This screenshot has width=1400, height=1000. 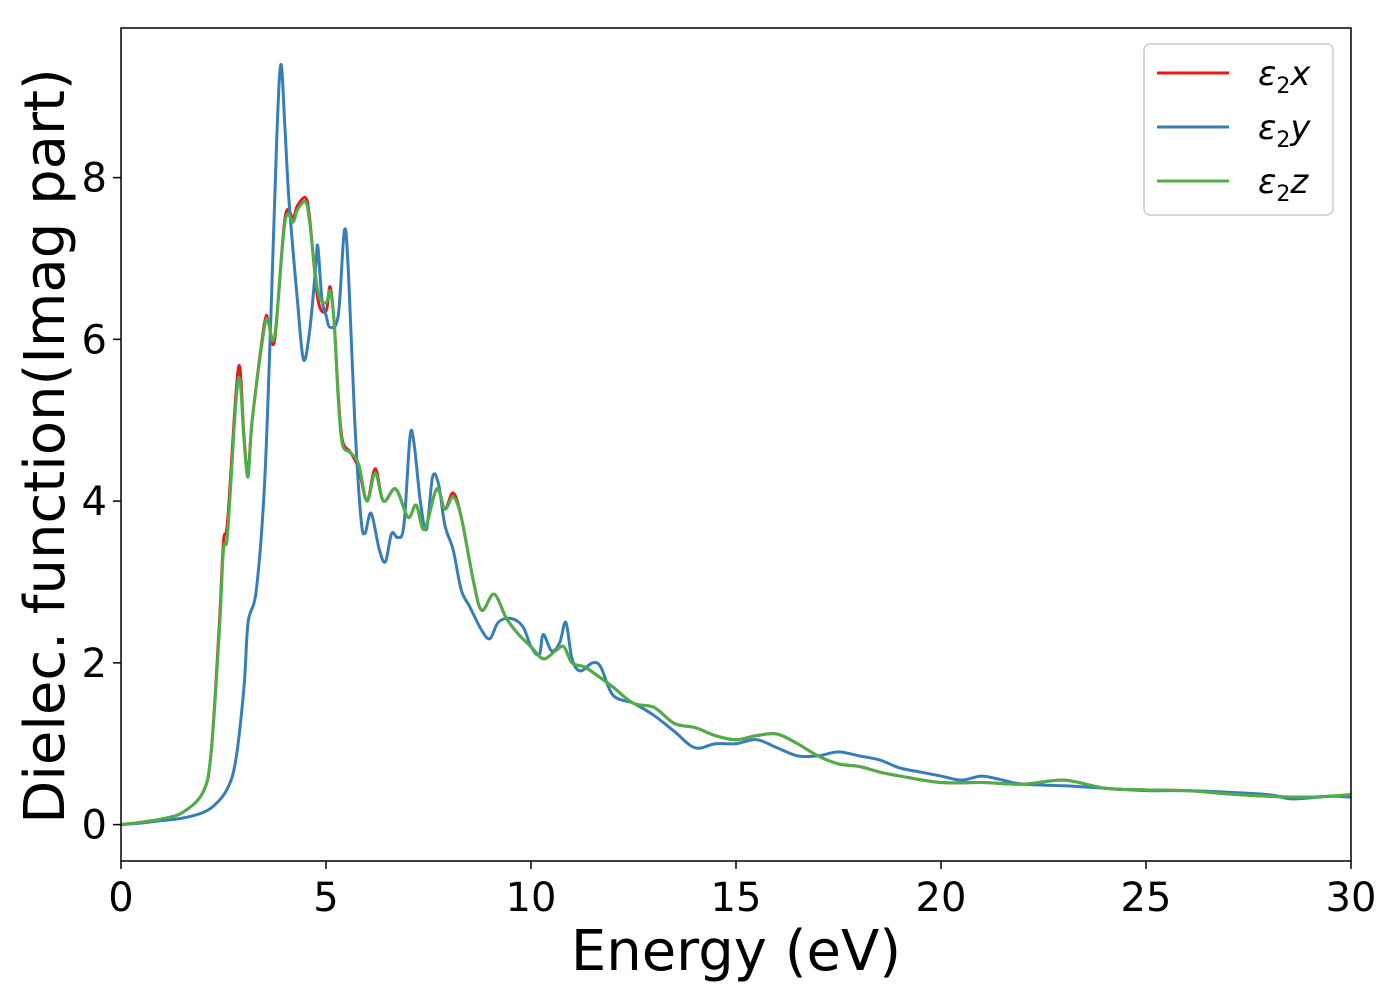 What do you see at coordinates (94, 664) in the screenshot?
I see `y-tick-label: 2` at bounding box center [94, 664].